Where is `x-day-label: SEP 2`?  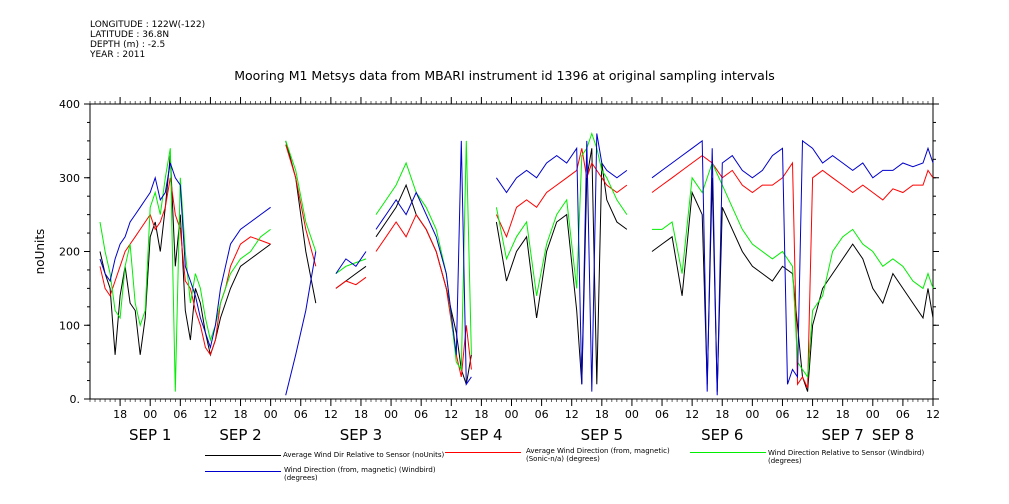
x-day-label: SEP 2 is located at coordinates (240, 435).